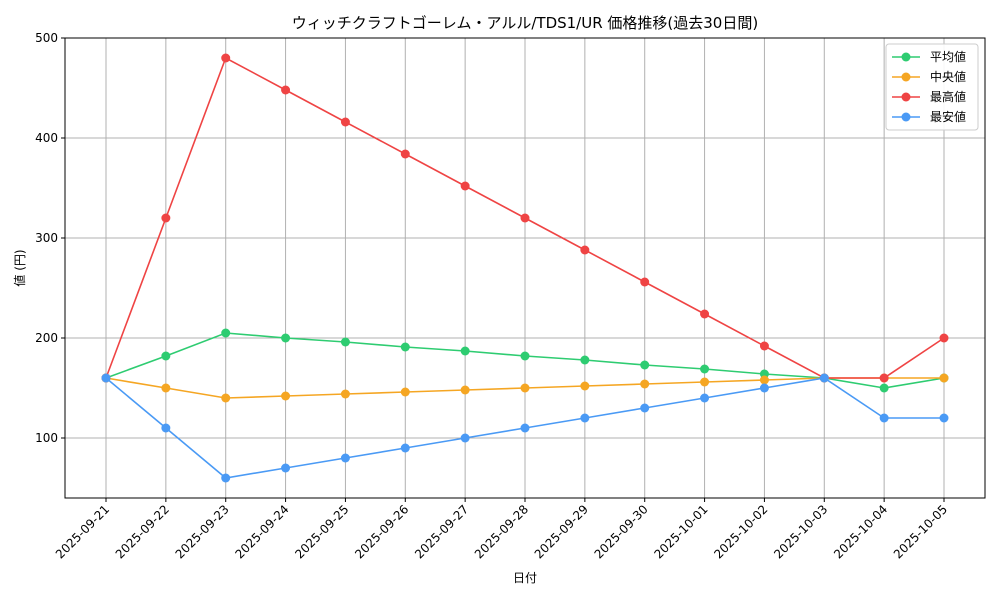  I want to click on y-axis: 100 200 300 400 500, so click(50, 238).